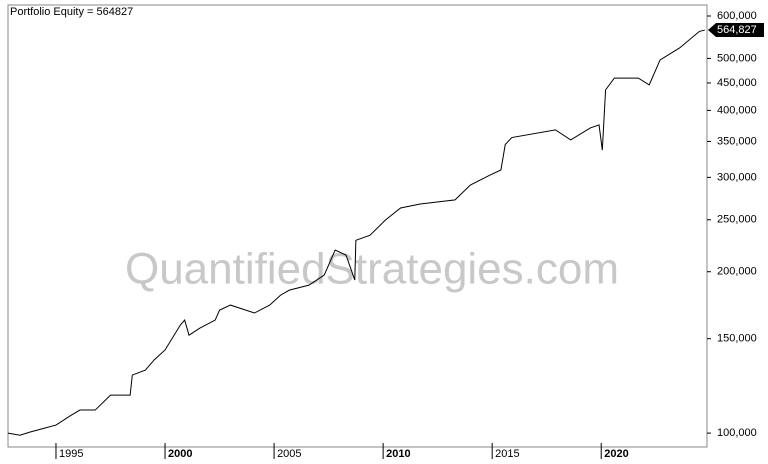 The width and height of the screenshot is (768, 464). I want to click on y-tick-label: 600,000, so click(737, 16).